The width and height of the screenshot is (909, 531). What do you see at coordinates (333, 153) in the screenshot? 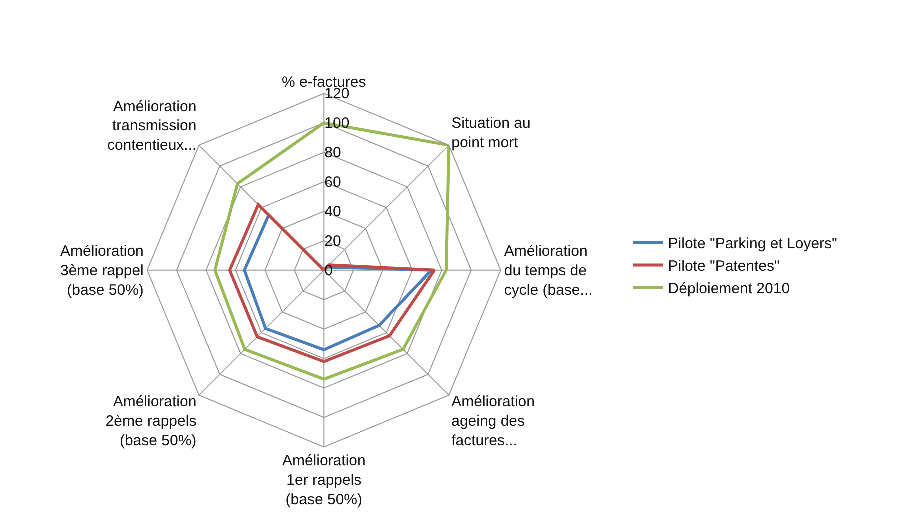
I see `y-tick-label: 80` at bounding box center [333, 153].